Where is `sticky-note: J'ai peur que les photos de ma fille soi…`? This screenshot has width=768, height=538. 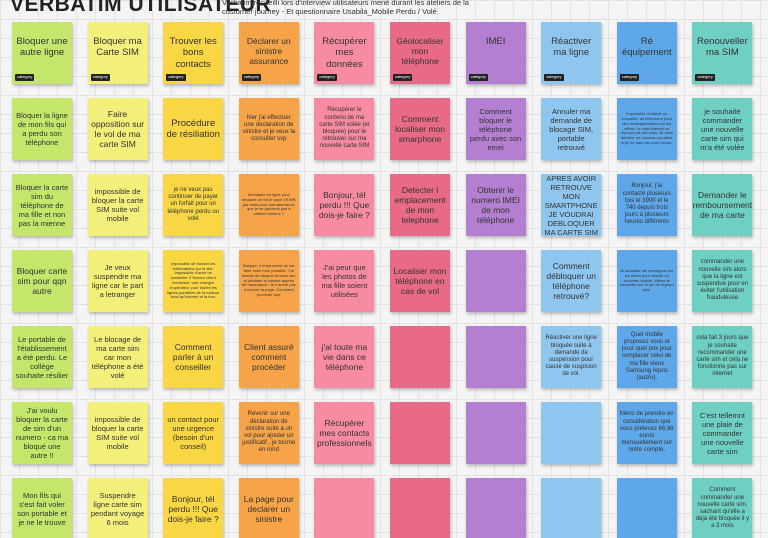 sticky-note: J'ai peur que les photos de ma fille soi… is located at coordinates (344, 281).